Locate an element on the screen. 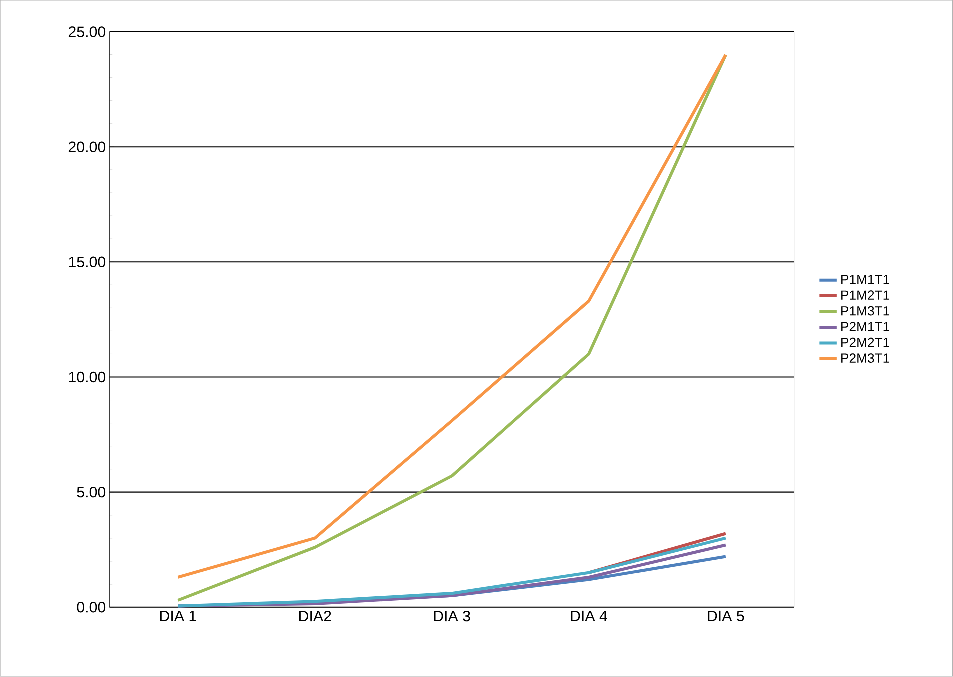 The width and height of the screenshot is (953, 677). legend-label: P2M2T1 is located at coordinates (866, 343).